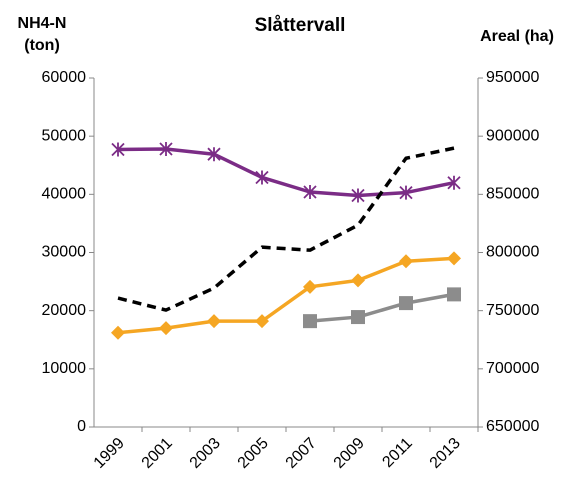  What do you see at coordinates (64, 135) in the screenshot?
I see `y-tick-label: 50000` at bounding box center [64, 135].